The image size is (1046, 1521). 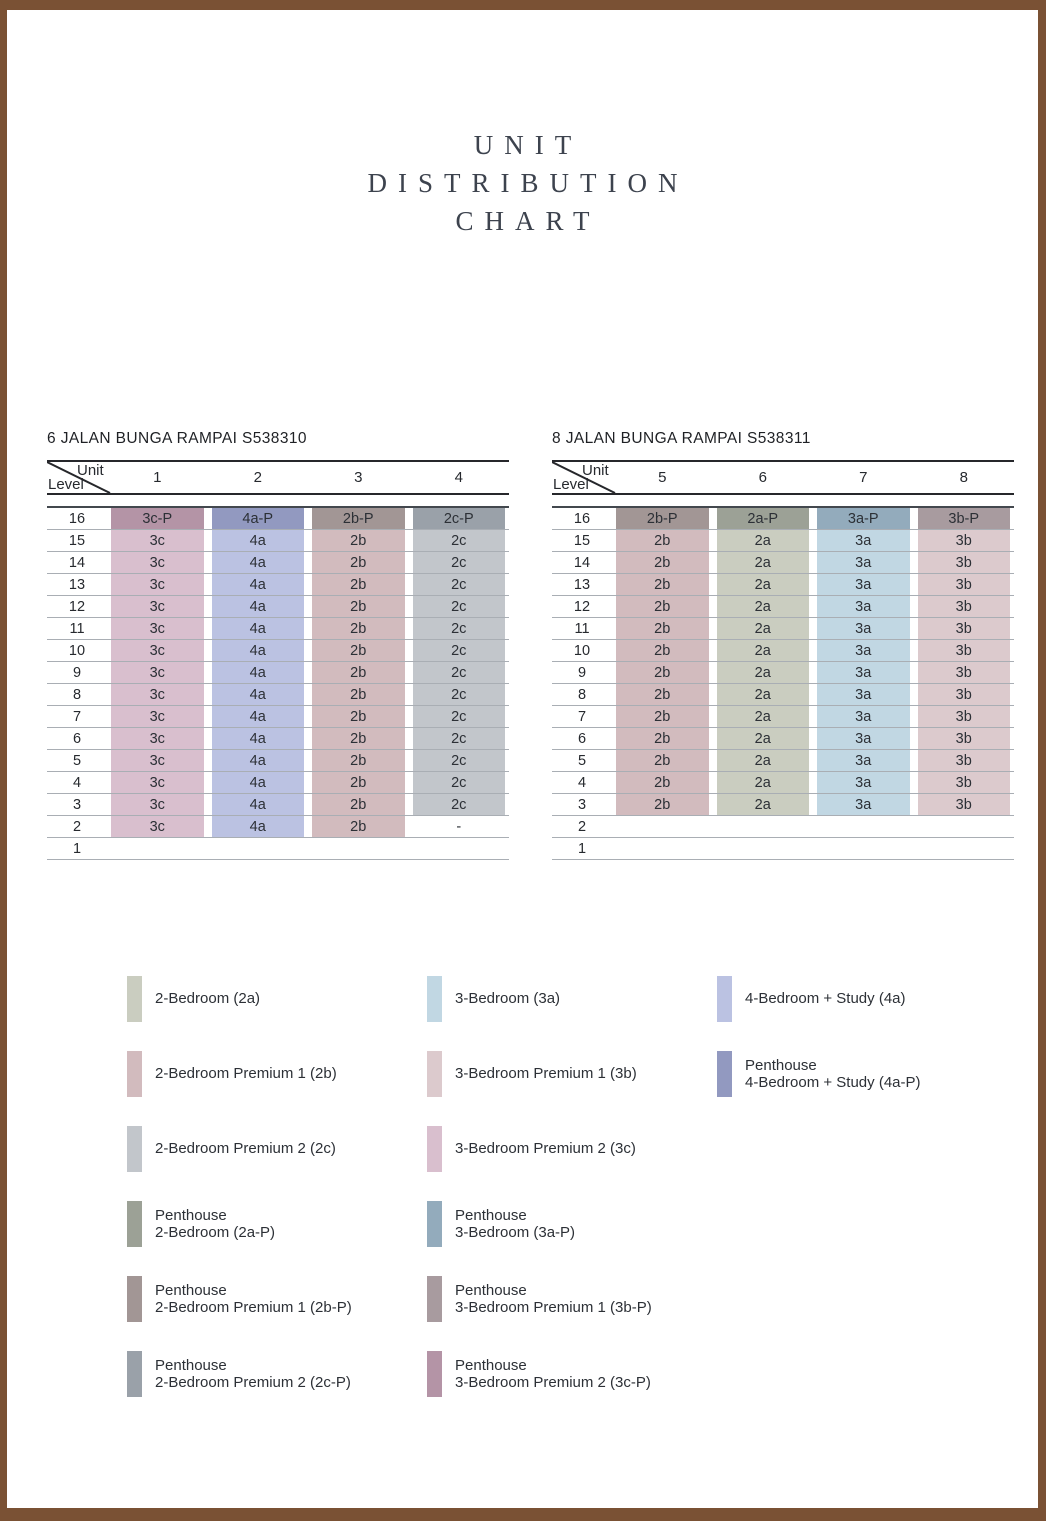 I want to click on table-row: 11 2b 2a 3a 3b, so click(x=783, y=629).